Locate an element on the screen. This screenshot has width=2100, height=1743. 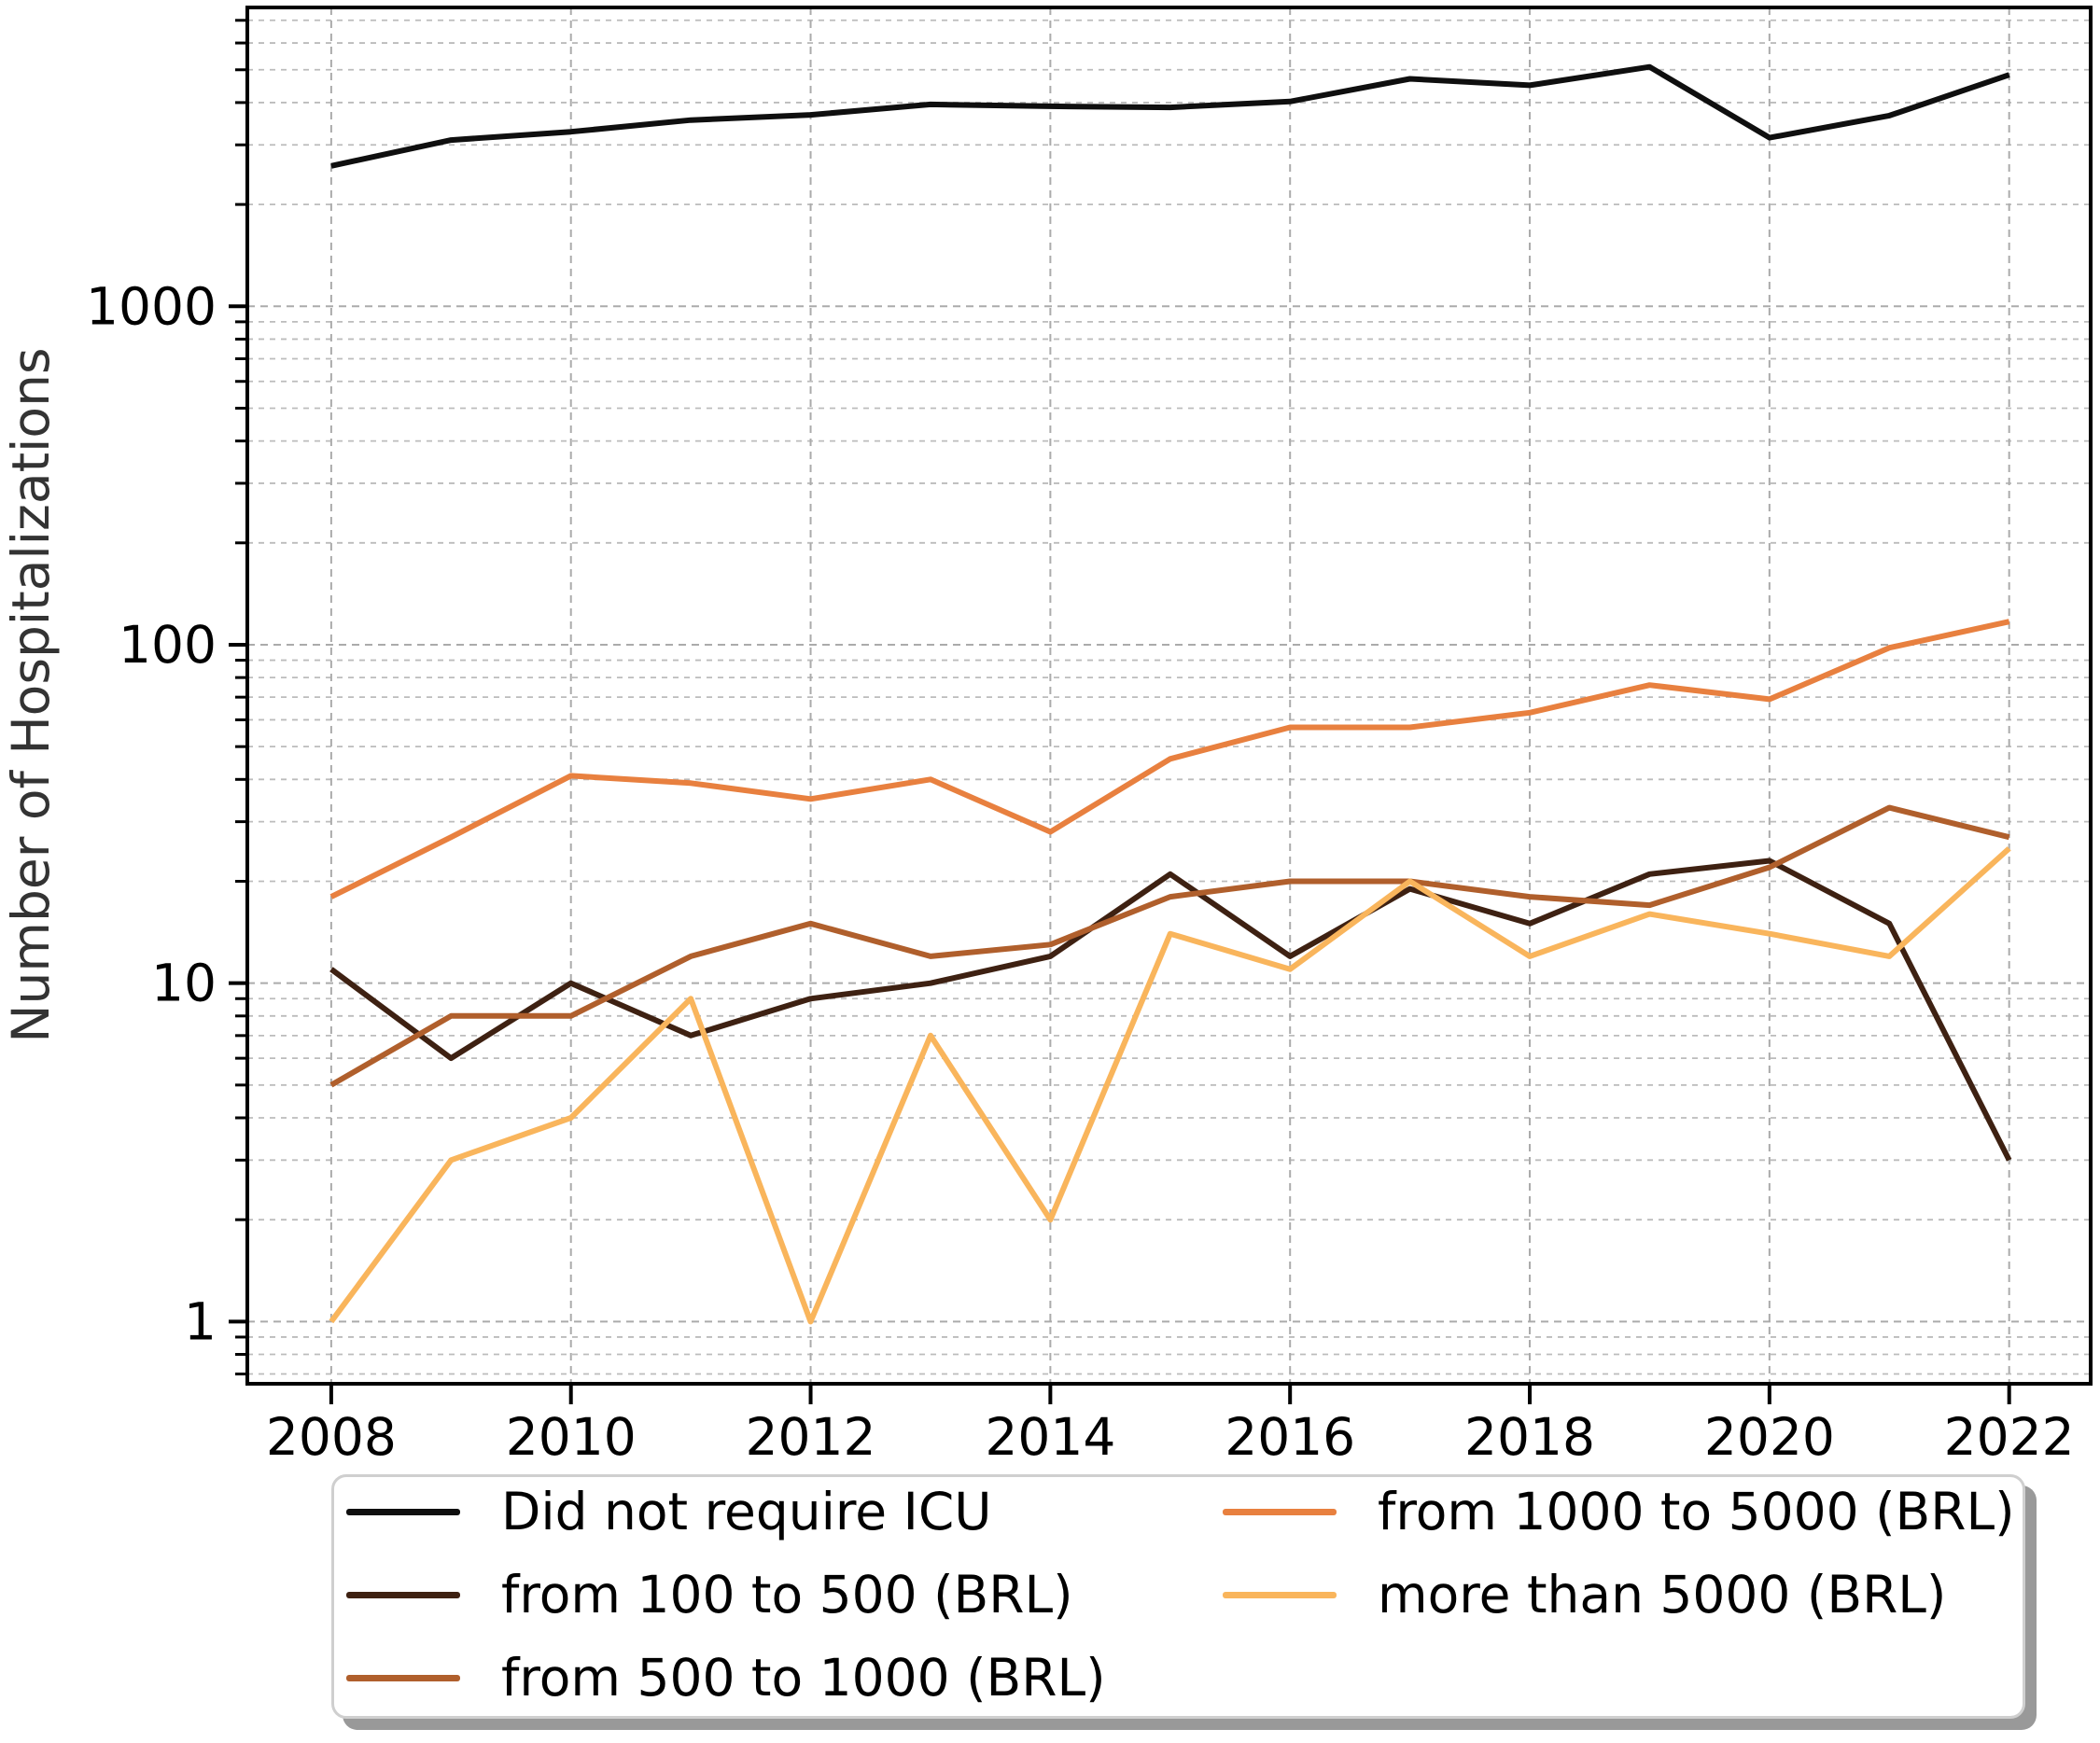
x-tick-label: 2012 is located at coordinates (811, 1437).